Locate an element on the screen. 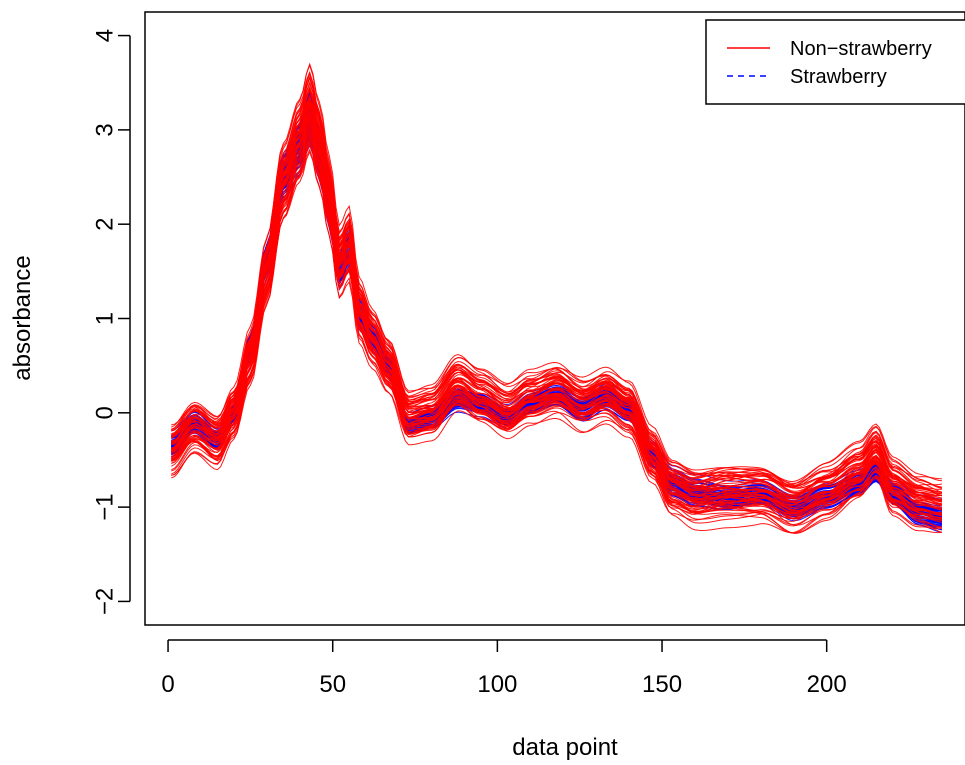 The image size is (965, 765). y-axis: −2 −1 0 1 2 3 4 is located at coordinates (111, 322).